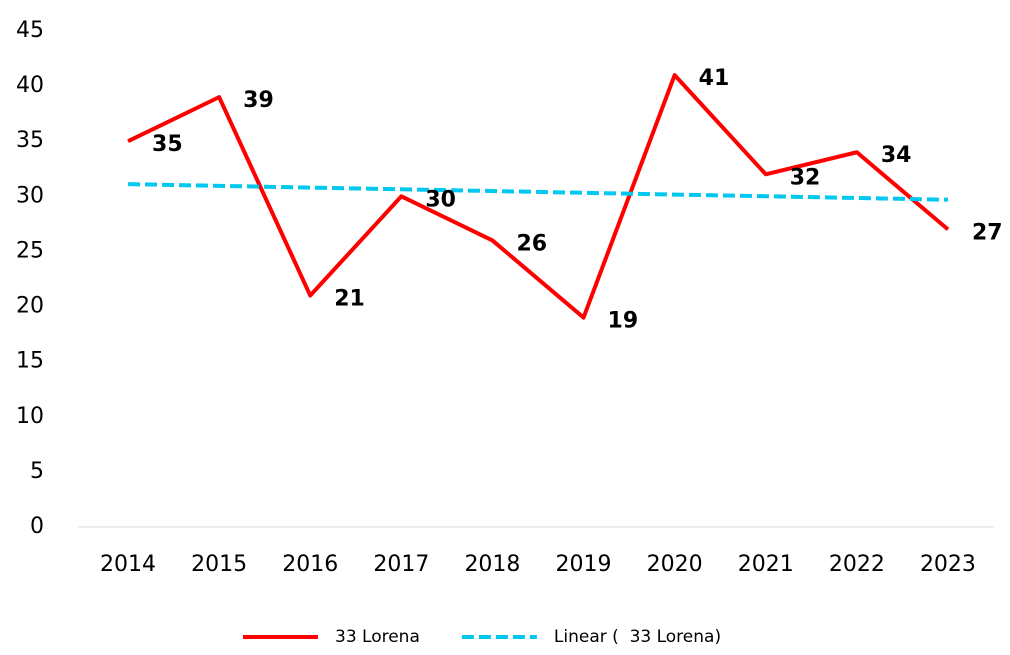 This screenshot has height=655, width=1010. I want to click on y-tick-label: 45, so click(30, 30).